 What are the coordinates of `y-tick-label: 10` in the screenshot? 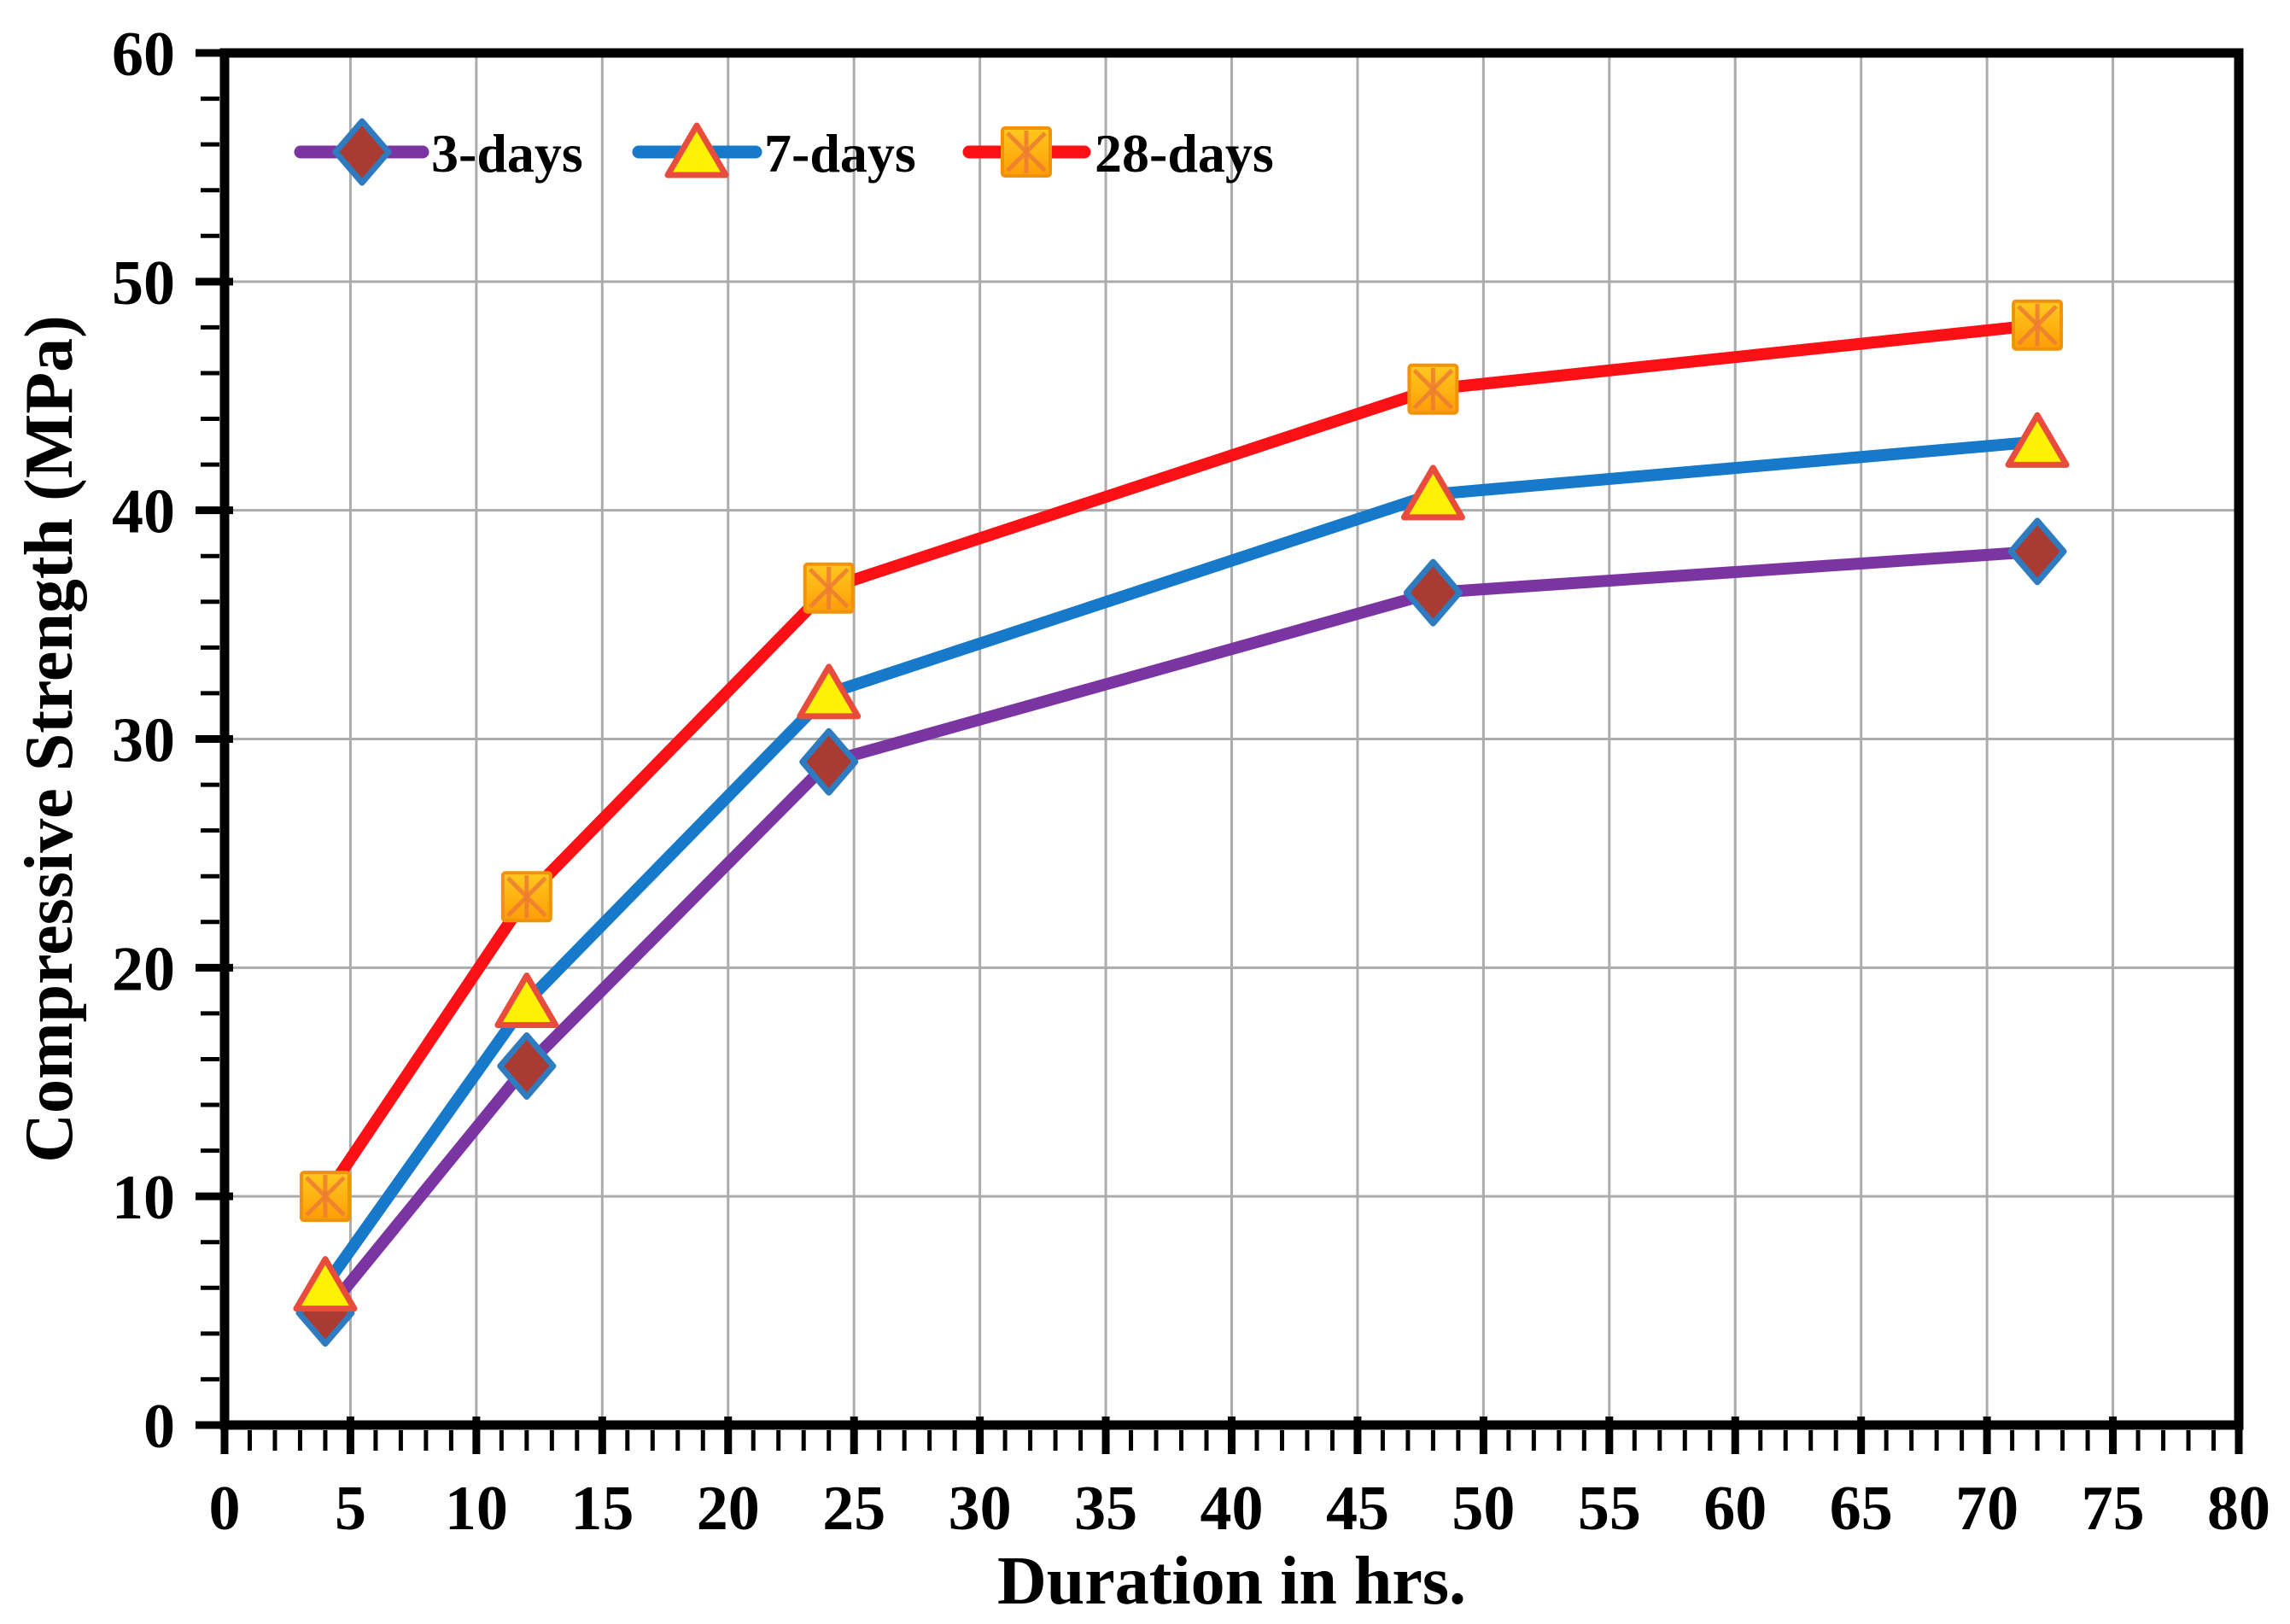 It's located at (143, 1198).